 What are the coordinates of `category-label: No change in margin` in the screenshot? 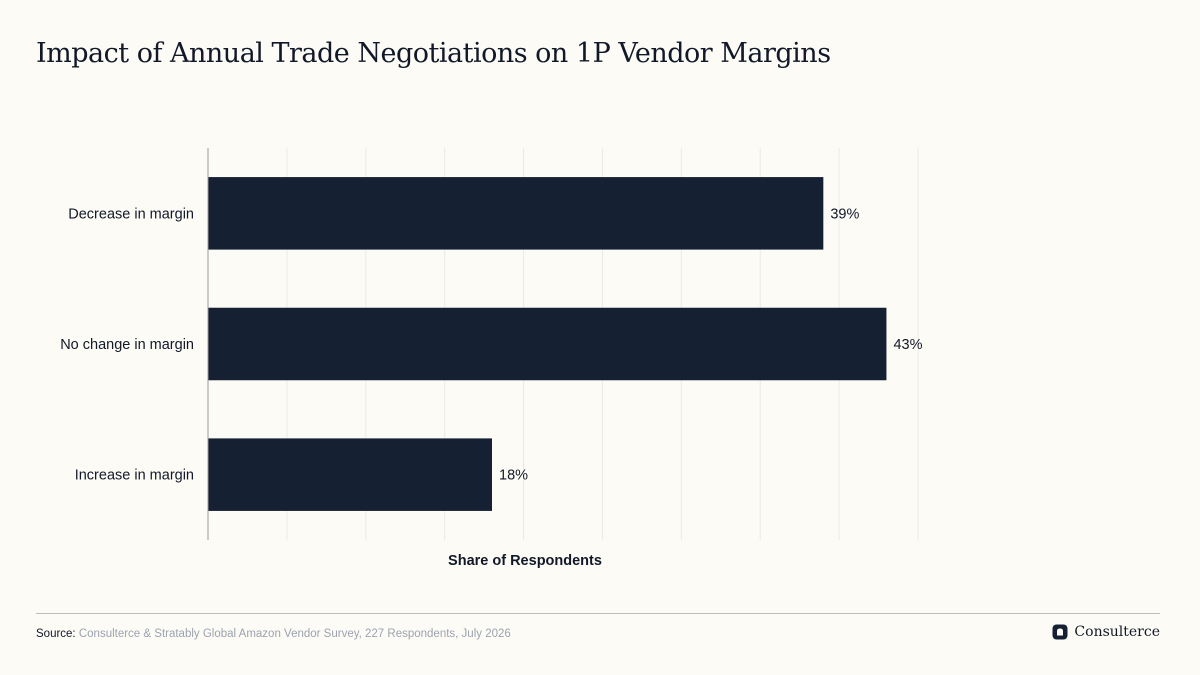 It's located at (127, 345).